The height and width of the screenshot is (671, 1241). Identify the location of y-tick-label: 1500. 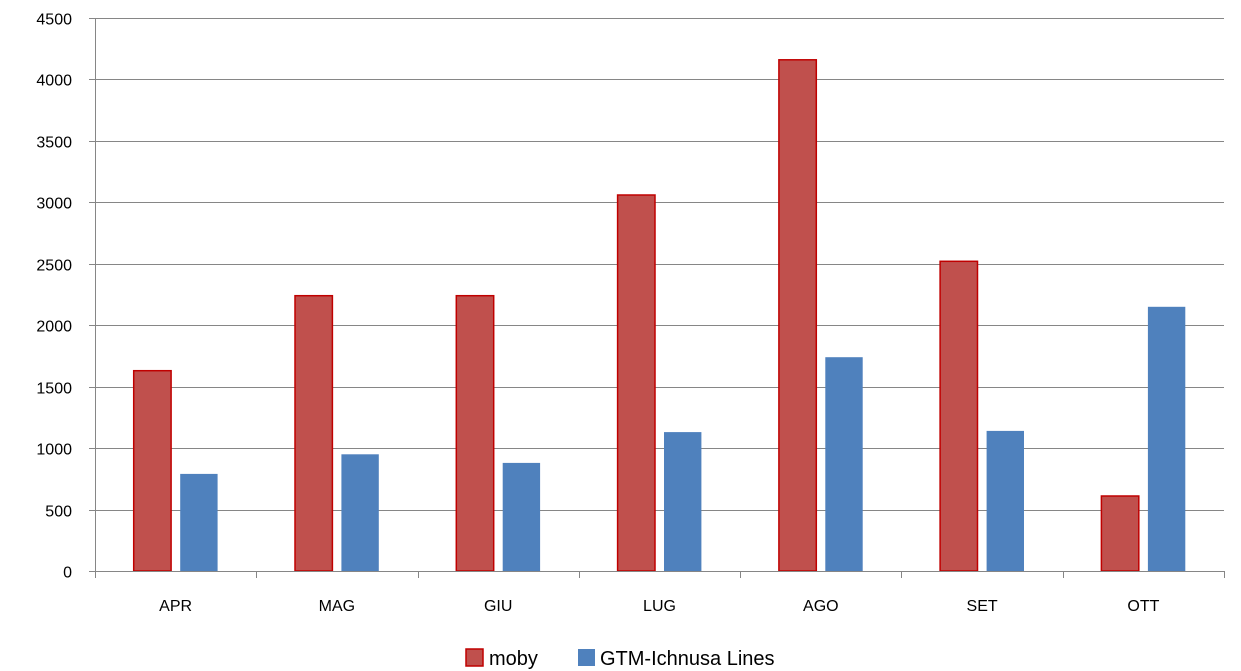
(54, 389).